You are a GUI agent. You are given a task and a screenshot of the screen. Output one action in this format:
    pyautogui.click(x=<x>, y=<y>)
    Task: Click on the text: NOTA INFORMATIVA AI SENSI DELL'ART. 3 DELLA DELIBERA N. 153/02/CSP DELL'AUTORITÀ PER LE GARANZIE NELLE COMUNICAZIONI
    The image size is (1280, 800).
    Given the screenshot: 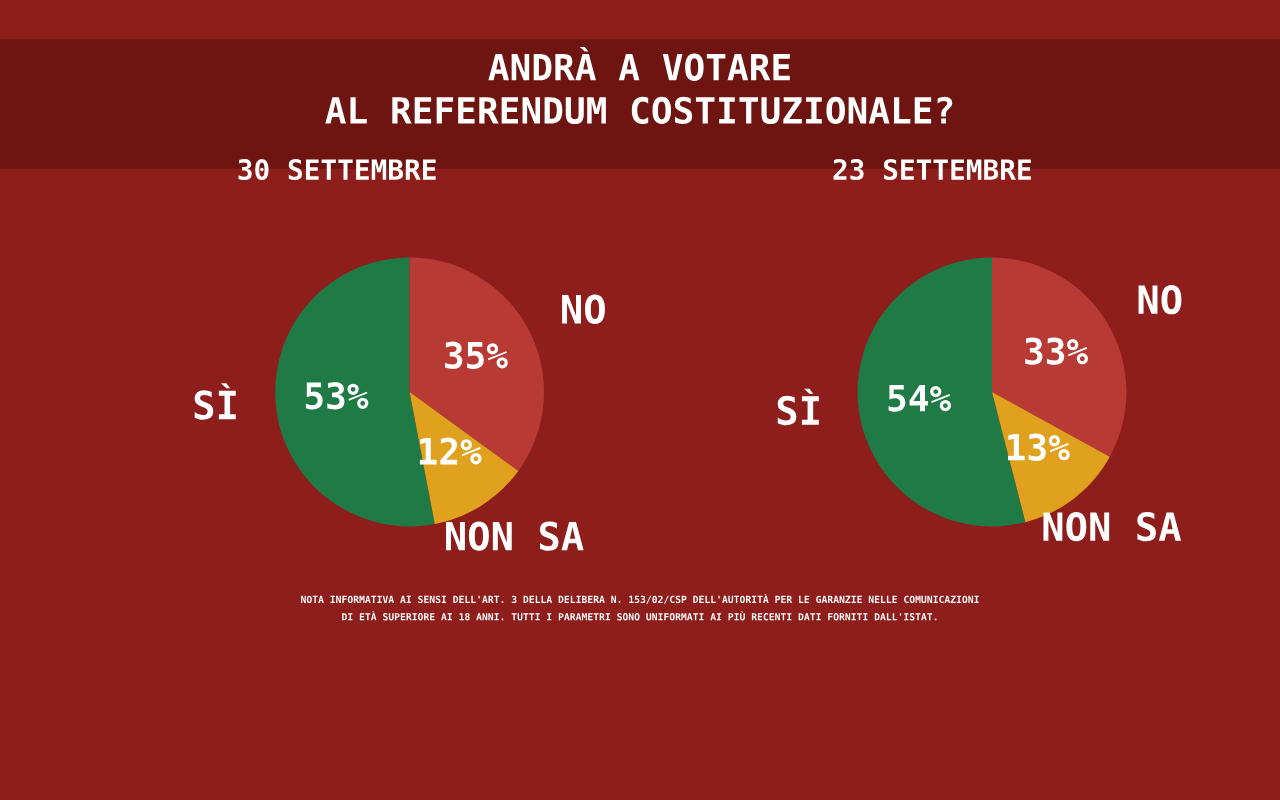 What is the action you would take?
    pyautogui.click(x=640, y=598)
    